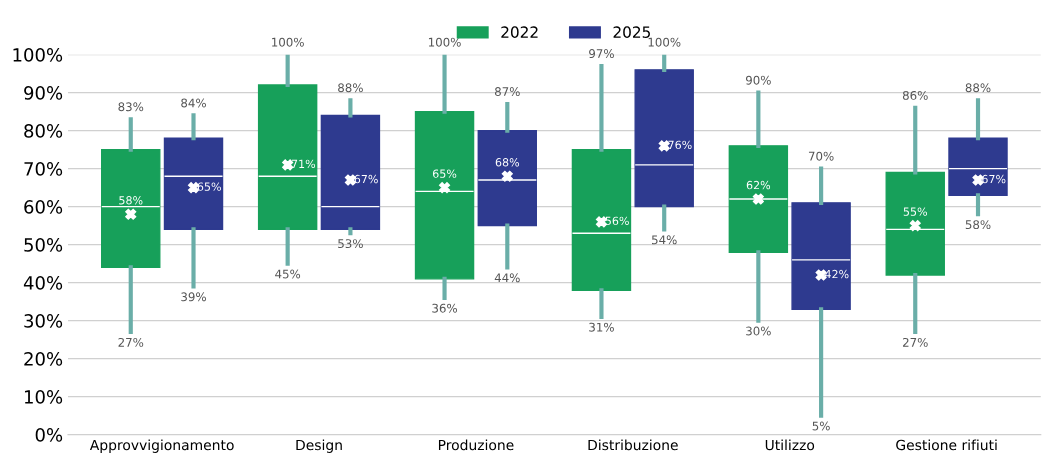 The height and width of the screenshot is (475, 1046). What do you see at coordinates (131, 107) in the screenshot?
I see `annotation: 83%` at bounding box center [131, 107].